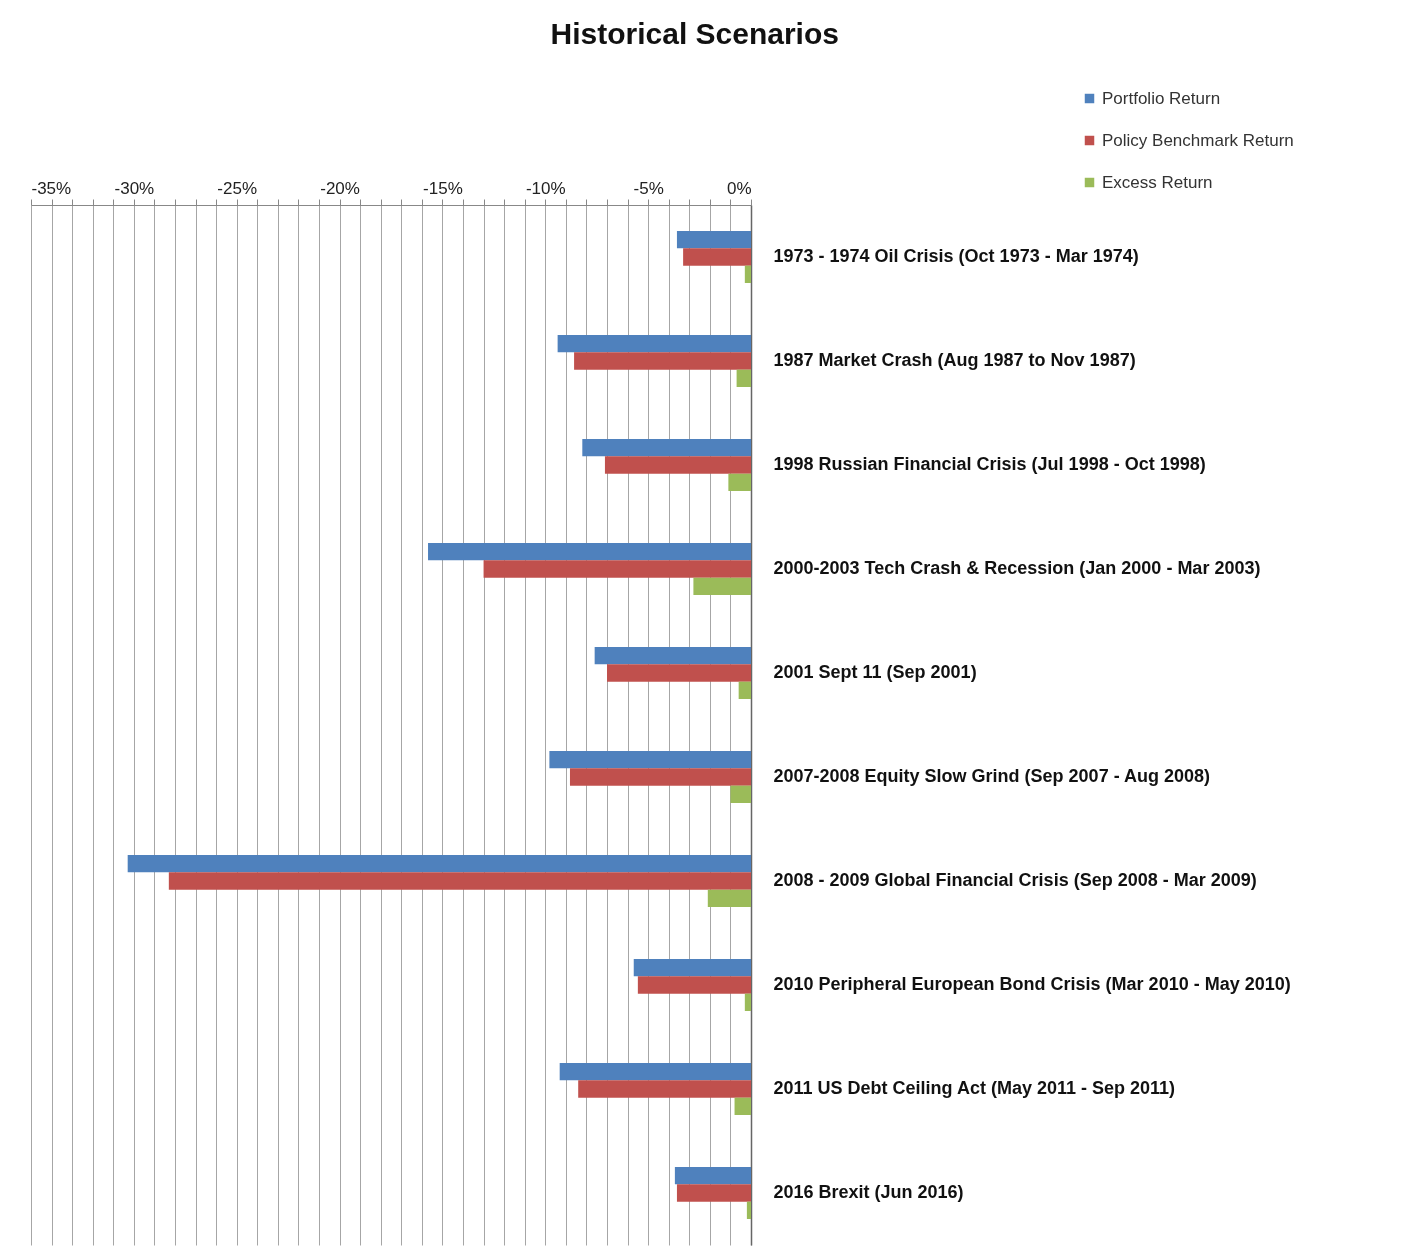 This screenshot has height=1253, width=1427. Describe the element at coordinates (989, 464) in the screenshot. I see `y-tick-label: 1998 Russian Financial Crisis (Jul 1998 - Oct 1998)` at that location.